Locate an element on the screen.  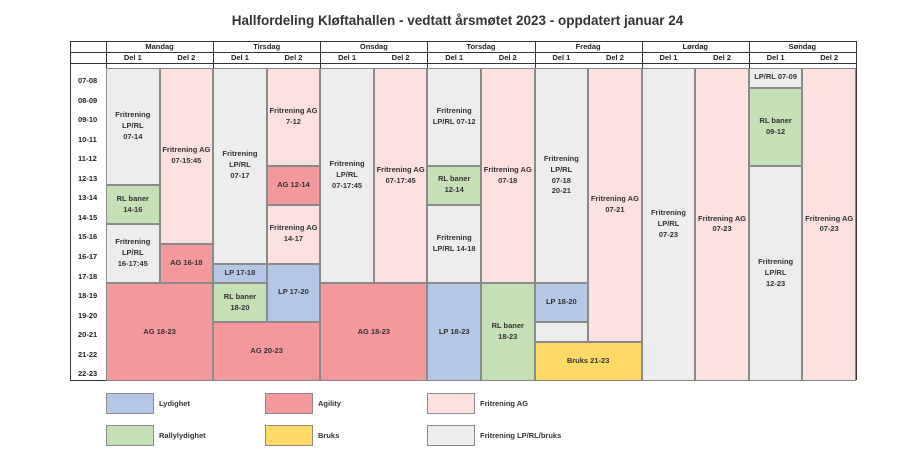
time-label: 15-16 is located at coordinates (88, 237).